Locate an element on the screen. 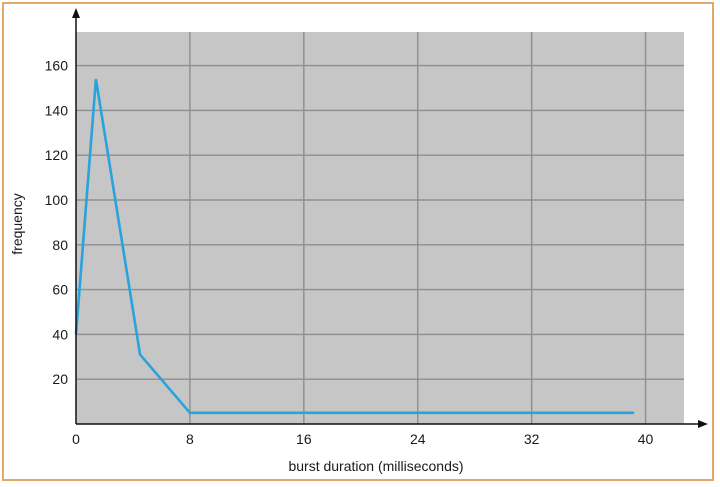 The image size is (720, 487). y-tick-label: 120 is located at coordinates (57, 155).